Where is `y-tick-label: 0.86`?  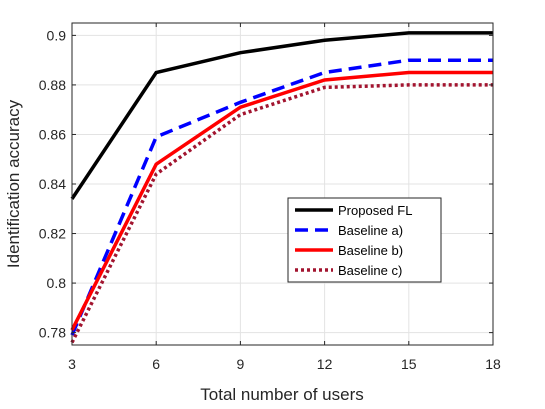
y-tick-label: 0.86 is located at coordinates (52, 134).